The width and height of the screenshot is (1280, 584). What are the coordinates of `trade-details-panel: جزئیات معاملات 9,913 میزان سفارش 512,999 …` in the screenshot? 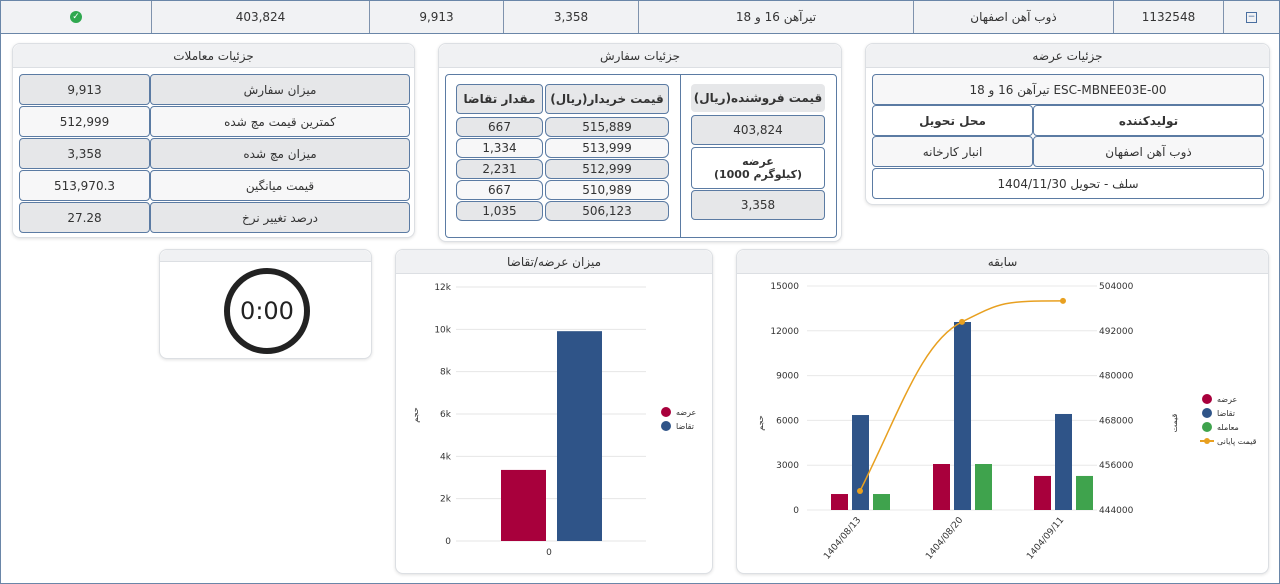 It's located at (213, 140).